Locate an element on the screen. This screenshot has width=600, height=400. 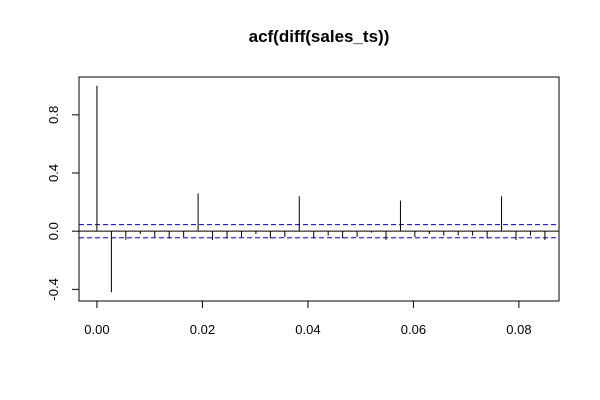
x-tick-label: 0.08 is located at coordinates (518, 329).